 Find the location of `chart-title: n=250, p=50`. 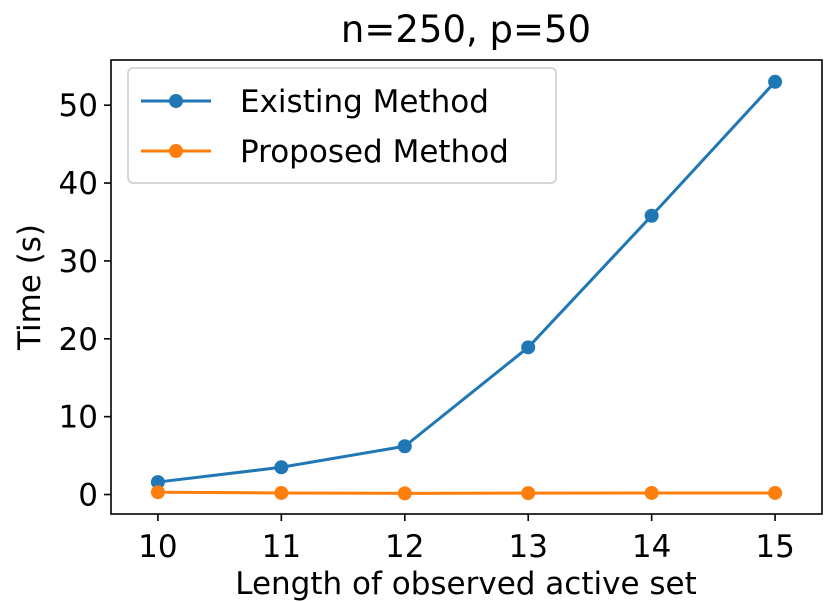

chart-title: n=250, p=50 is located at coordinates (466, 29).